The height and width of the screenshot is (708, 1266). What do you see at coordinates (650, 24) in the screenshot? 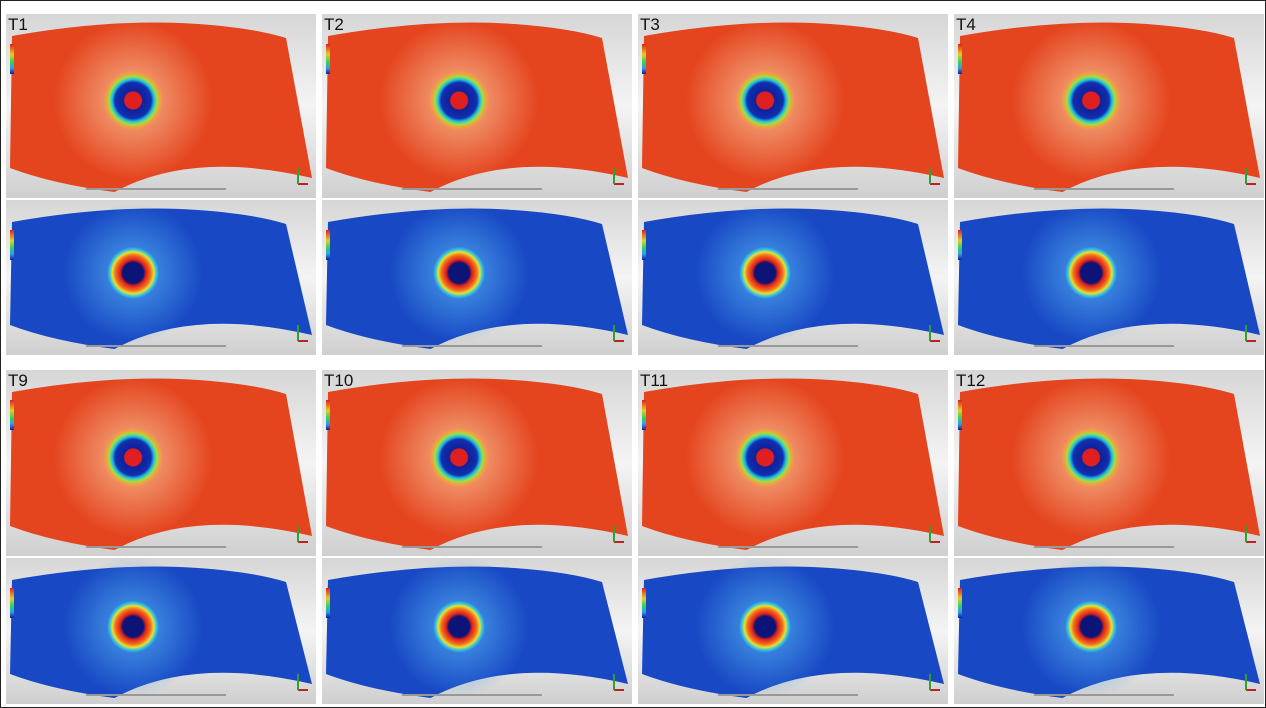
I see `panel-label: T3` at bounding box center [650, 24].